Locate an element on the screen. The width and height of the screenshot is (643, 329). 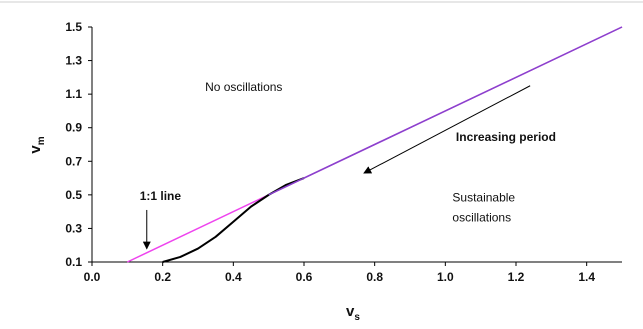
annotation-1-1-line: 1:1 line is located at coordinates (161, 196).